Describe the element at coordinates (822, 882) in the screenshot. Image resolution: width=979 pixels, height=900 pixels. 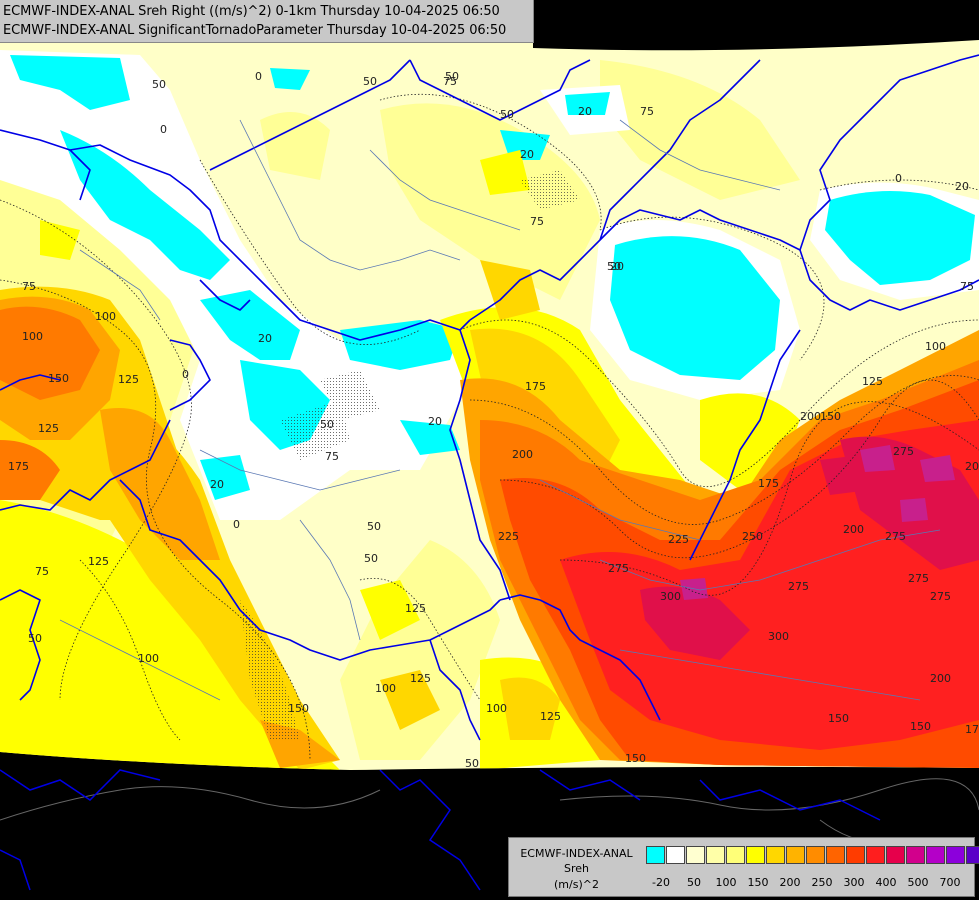
I see `legend-tick-label: 250` at that location.